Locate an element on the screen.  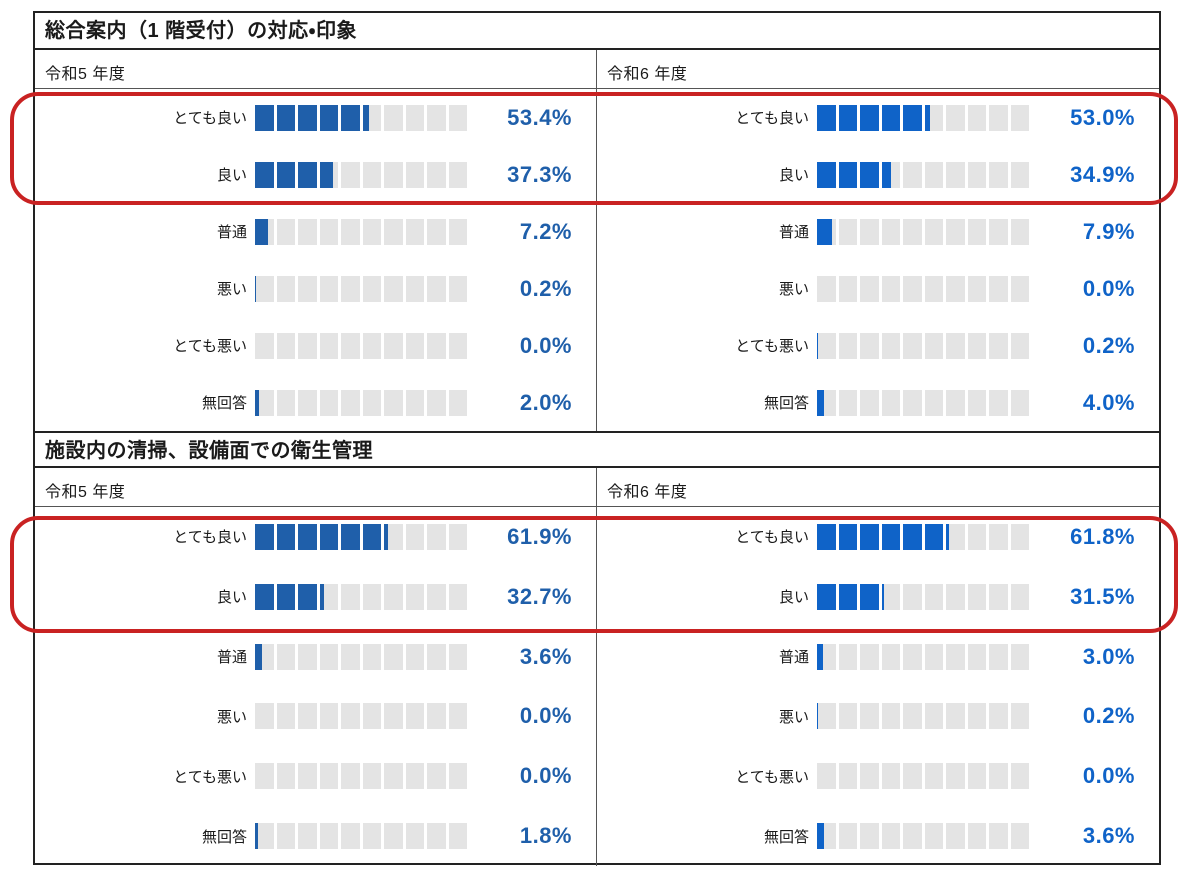
year-header: 令和5 年度 is located at coordinates (315, 487).